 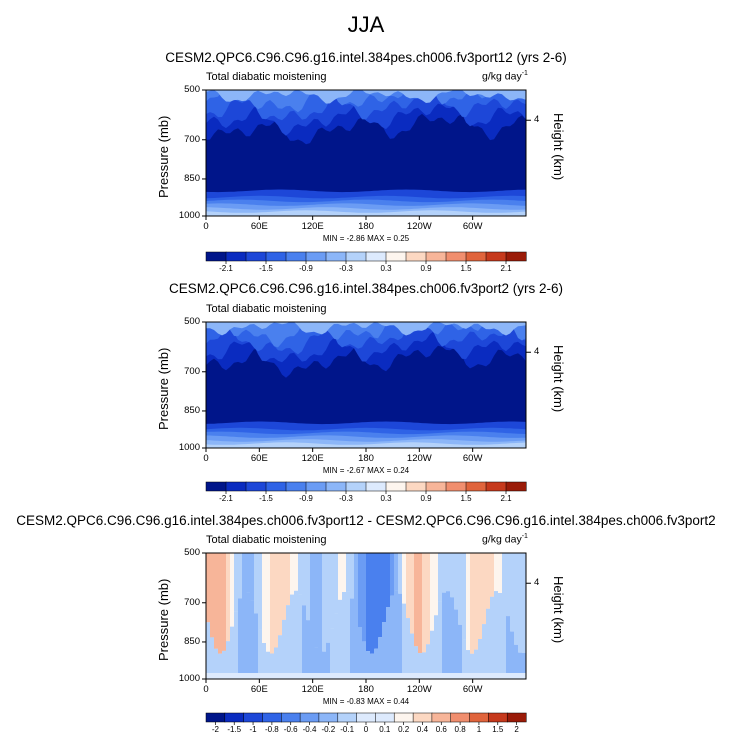 I want to click on colorbar-tick-label: 0.3, so click(x=386, y=268).